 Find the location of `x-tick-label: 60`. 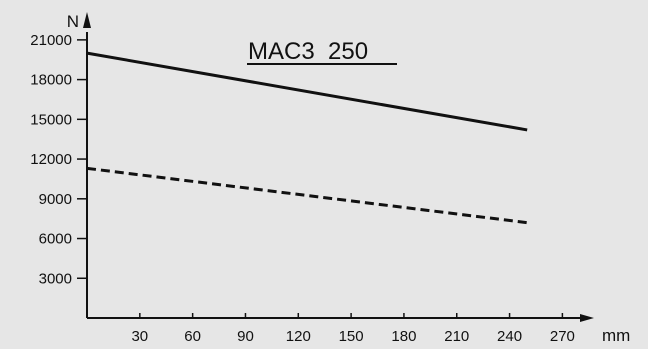

x-tick-label: 60 is located at coordinates (192, 336).